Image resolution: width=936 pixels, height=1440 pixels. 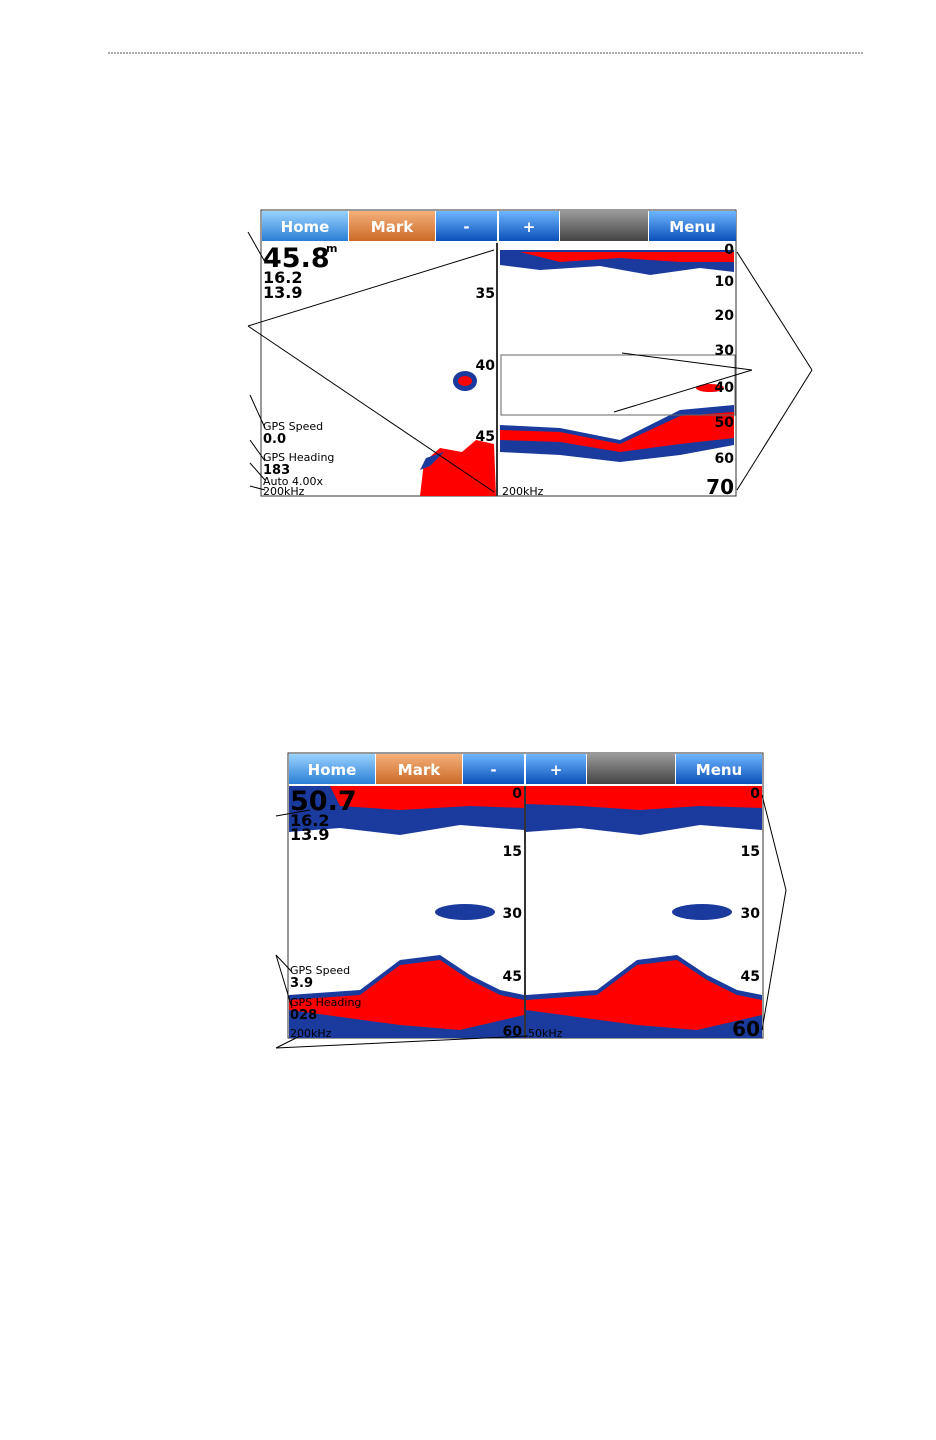 What do you see at coordinates (545, 1033) in the screenshot?
I see `frequency: 50kHz` at bounding box center [545, 1033].